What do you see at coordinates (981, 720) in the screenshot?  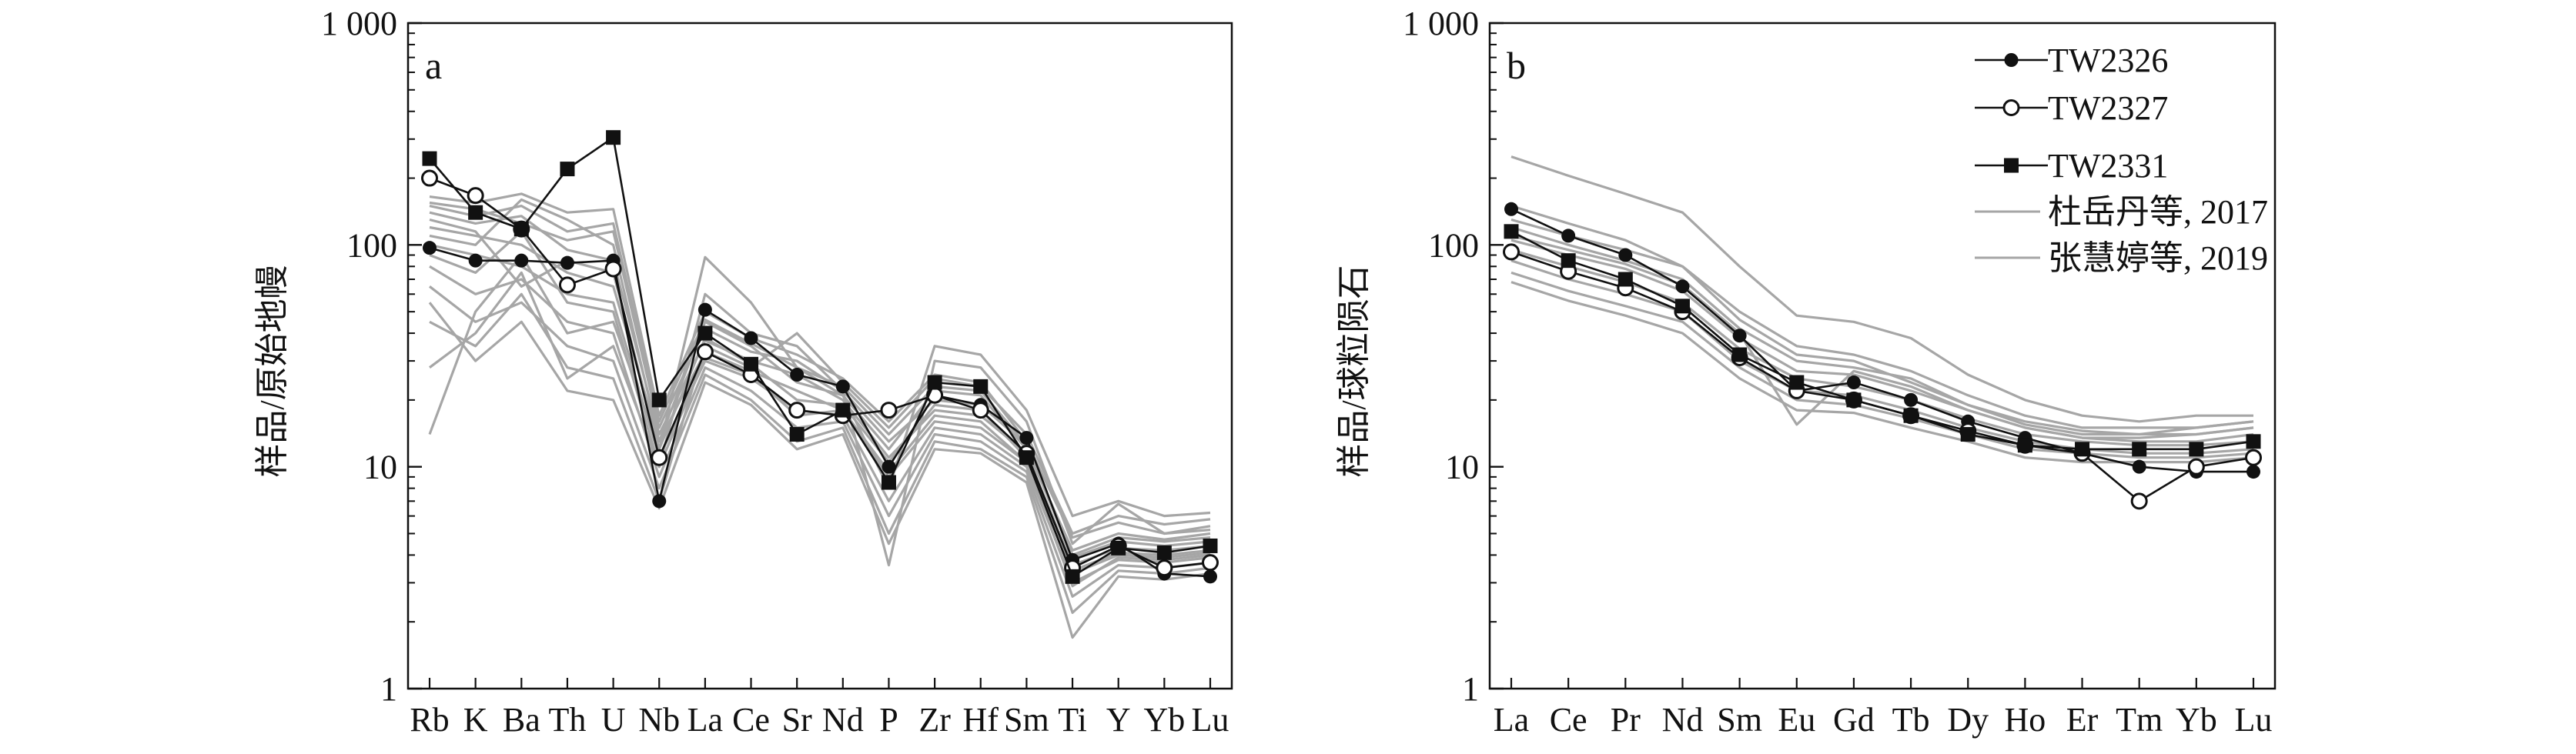 I see `x-tick-label: Hf` at bounding box center [981, 720].